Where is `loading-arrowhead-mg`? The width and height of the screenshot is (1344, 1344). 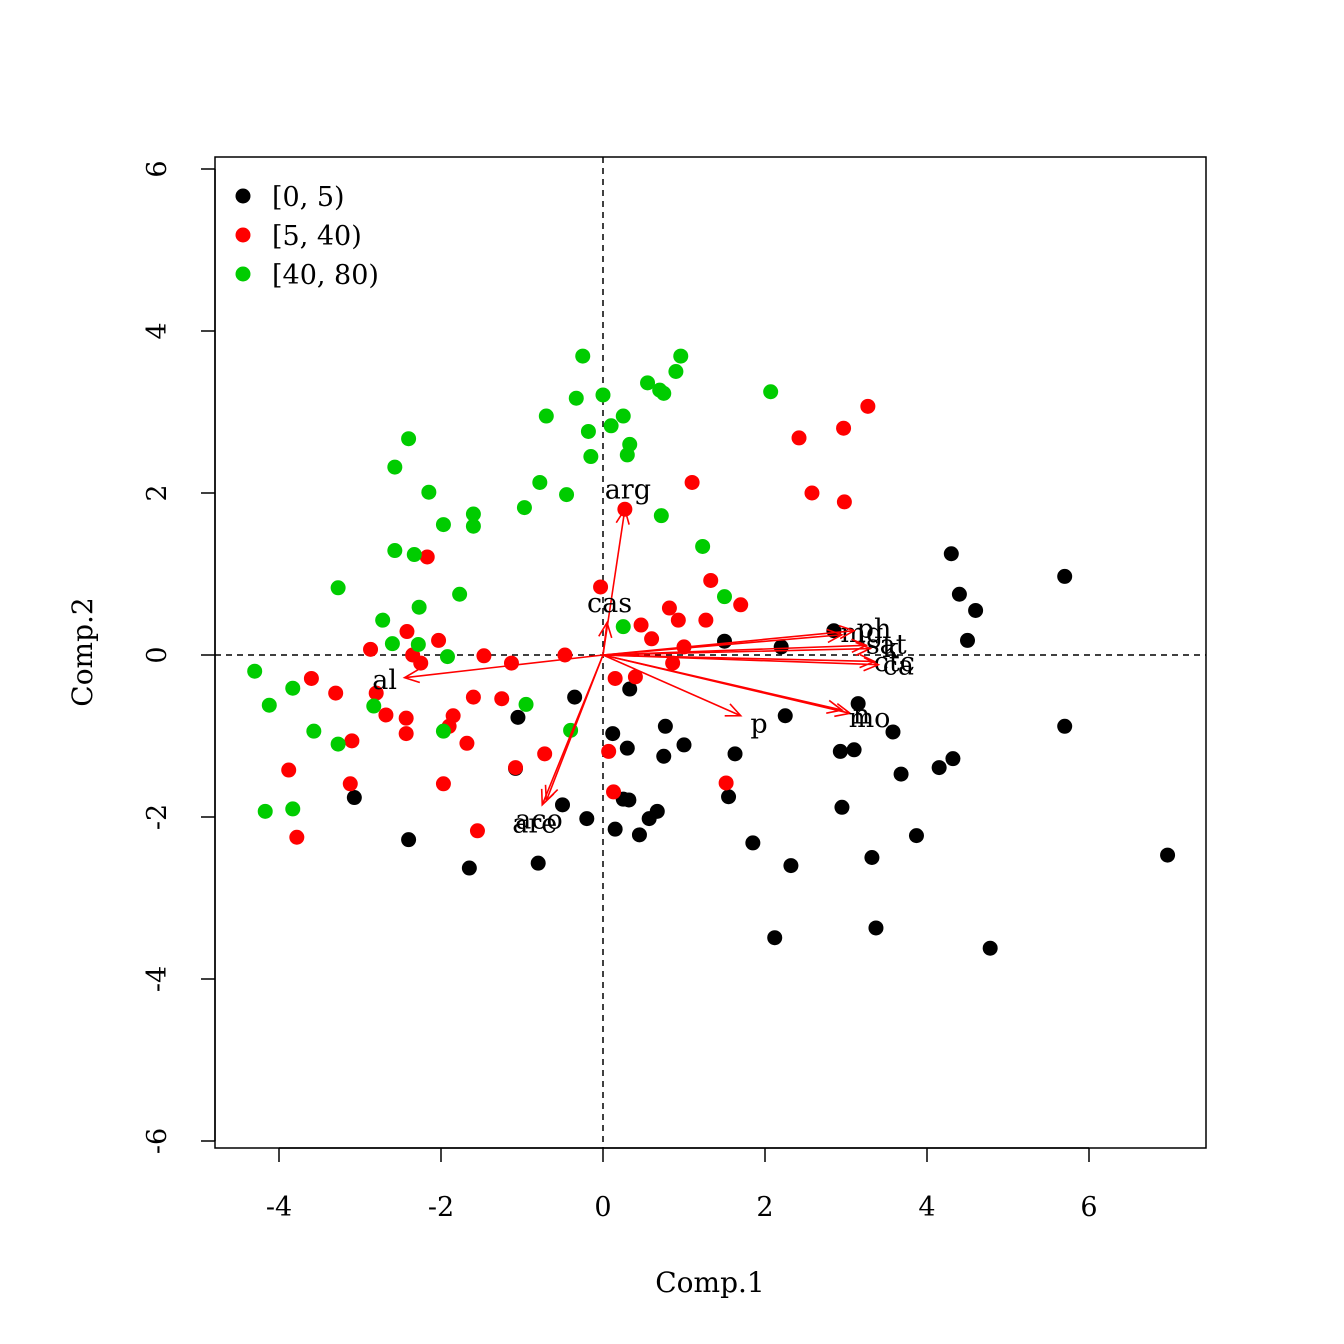 loading-arrowhead-mg is located at coordinates (835, 636).